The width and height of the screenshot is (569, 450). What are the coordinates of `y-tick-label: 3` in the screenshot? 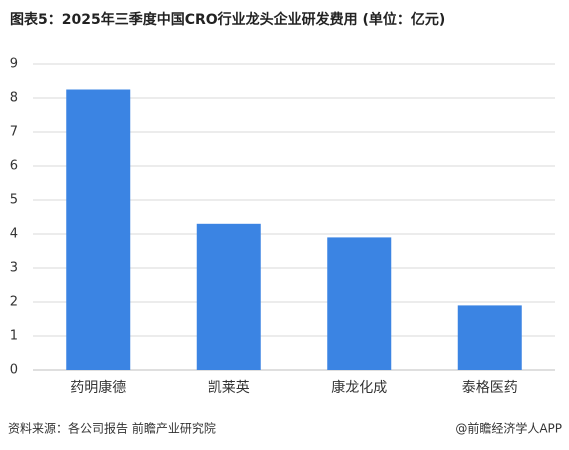 It's located at (14, 268).